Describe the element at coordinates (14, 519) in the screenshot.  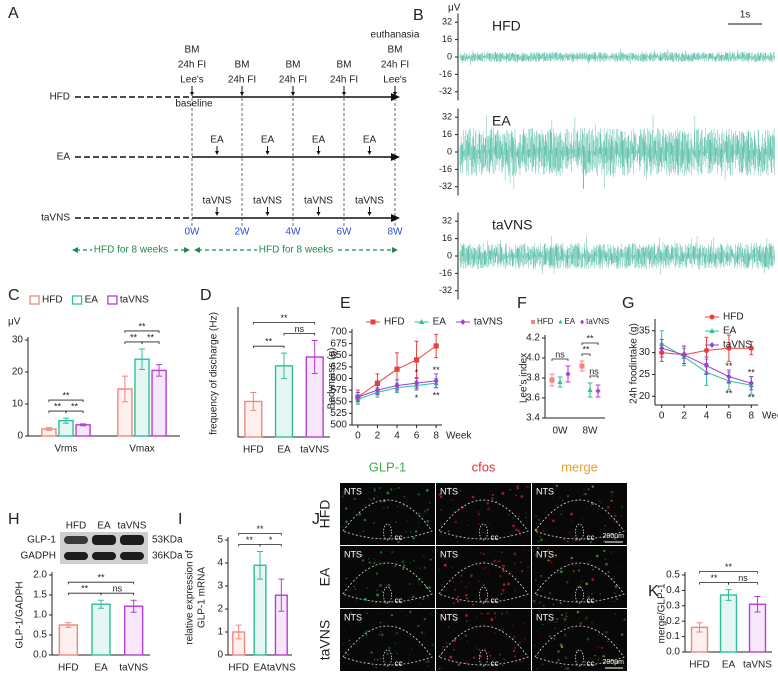
I see `panel-label: H` at that location.